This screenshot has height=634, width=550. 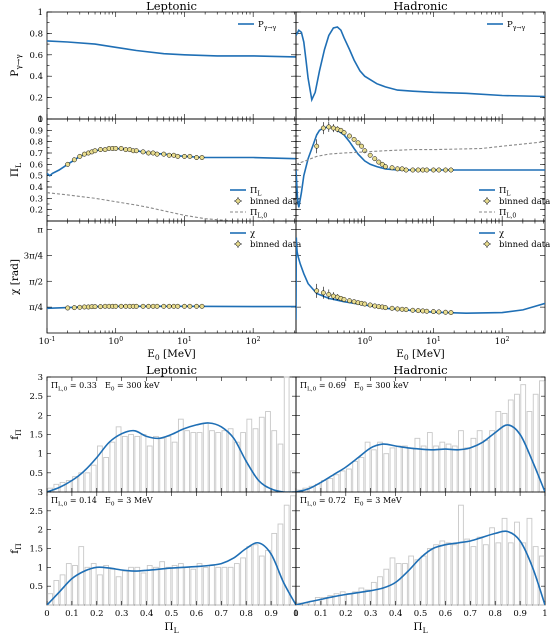 What do you see at coordinates (433, 341) in the screenshot?
I see `x-tick-label: 10¹` at bounding box center [433, 341].